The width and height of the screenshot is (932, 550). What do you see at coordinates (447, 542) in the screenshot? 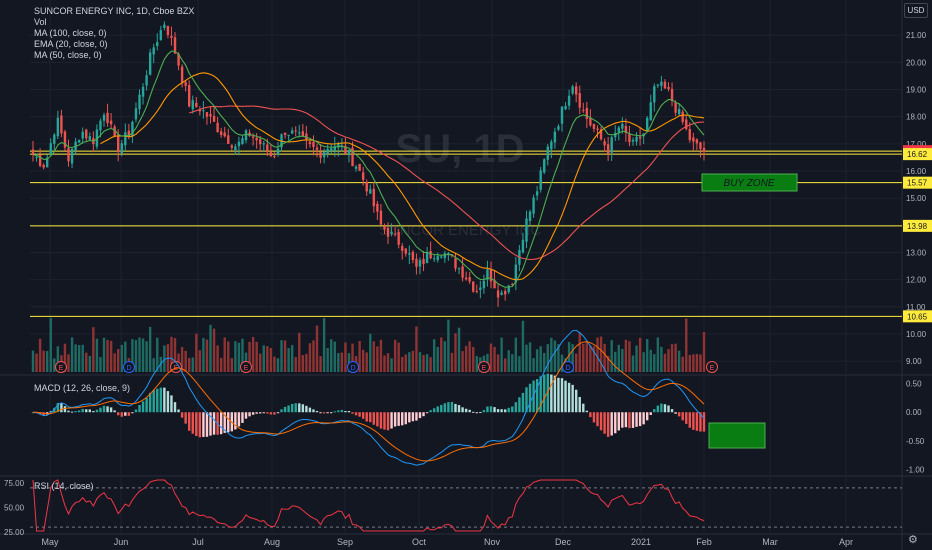
I see `time-axis: May Jun Jul Aug Sep Oct Nov Dec 2021 Feb Mar Apr` at bounding box center [447, 542].